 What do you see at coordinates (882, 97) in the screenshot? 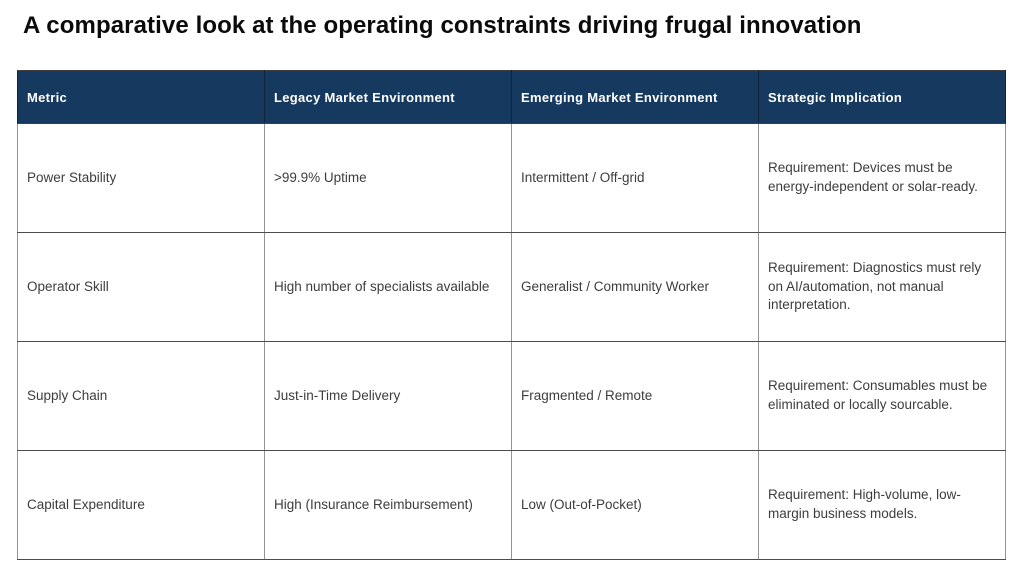
I see `column-header-strategic-implication: Strategic Implication` at bounding box center [882, 97].